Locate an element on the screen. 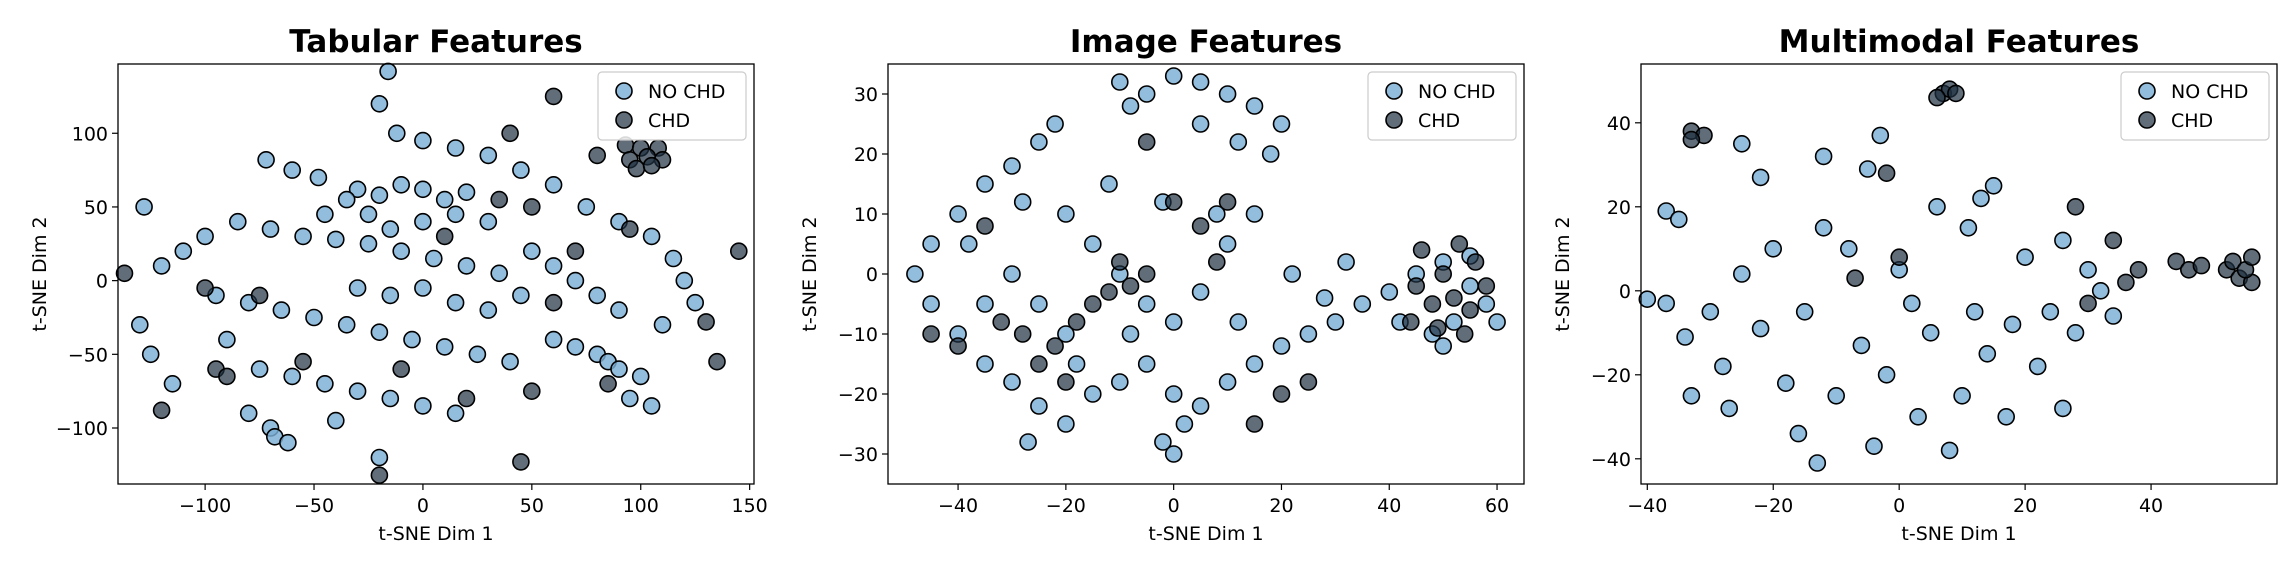 This screenshot has width=2296, height=565. y-axis-label: t-SNE Dim 2 is located at coordinates (1563, 273).